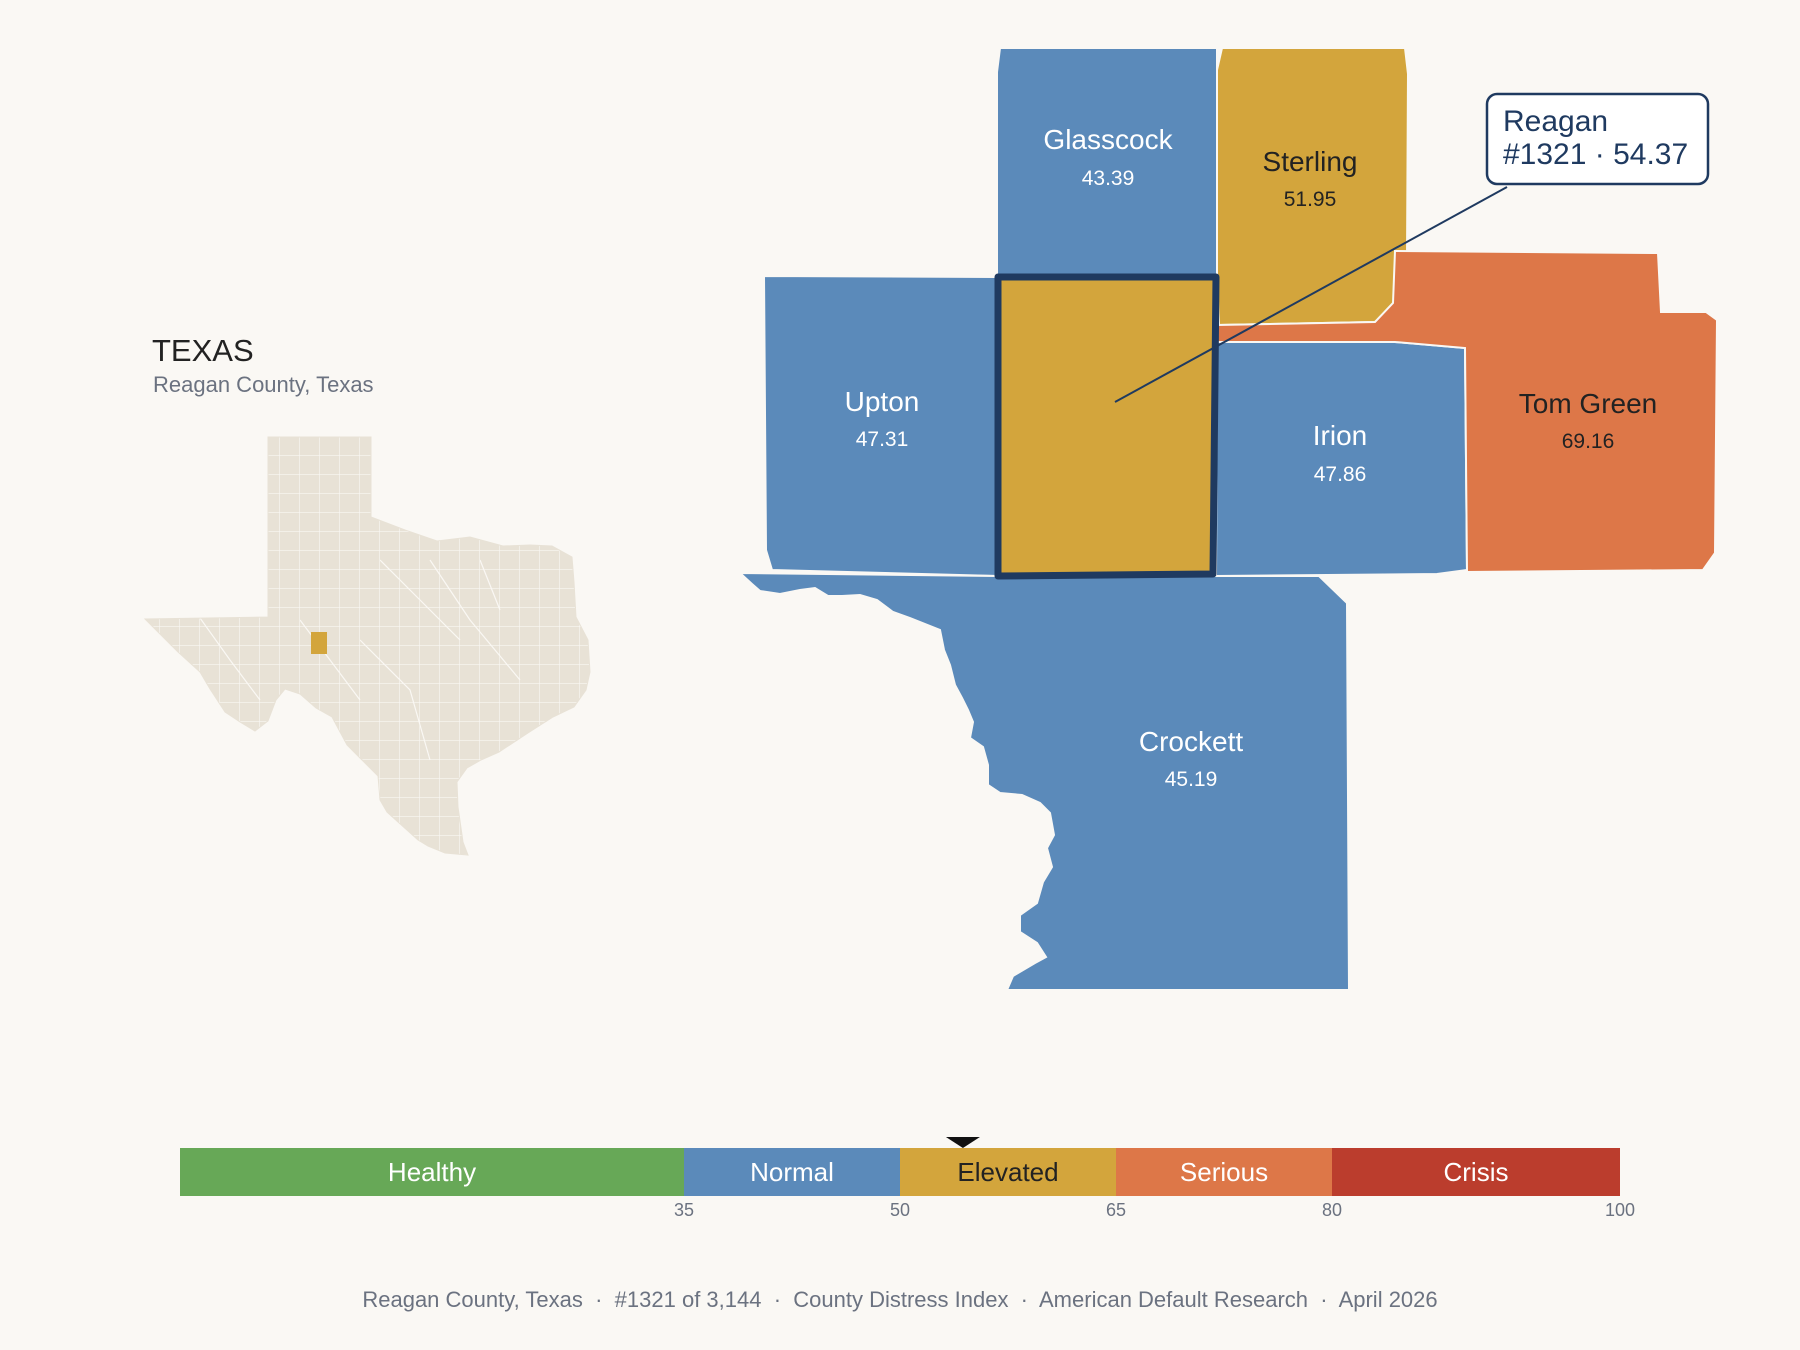 The width and height of the screenshot is (1800, 1350). Describe the element at coordinates (1595, 154) in the screenshot. I see `callout-line2: #1321 · 54.37` at that location.